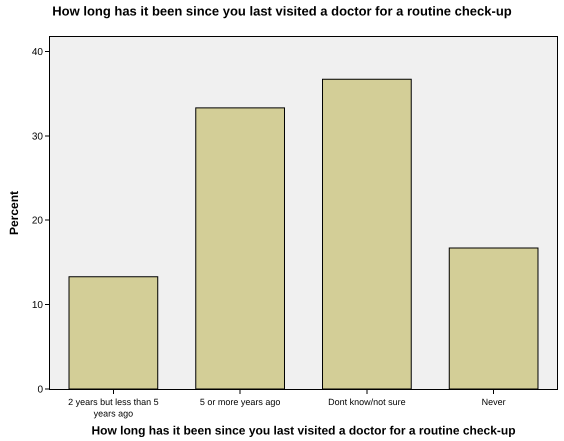 The height and width of the screenshot is (441, 564). I want to click on y-tick-label: 10, so click(38, 306).